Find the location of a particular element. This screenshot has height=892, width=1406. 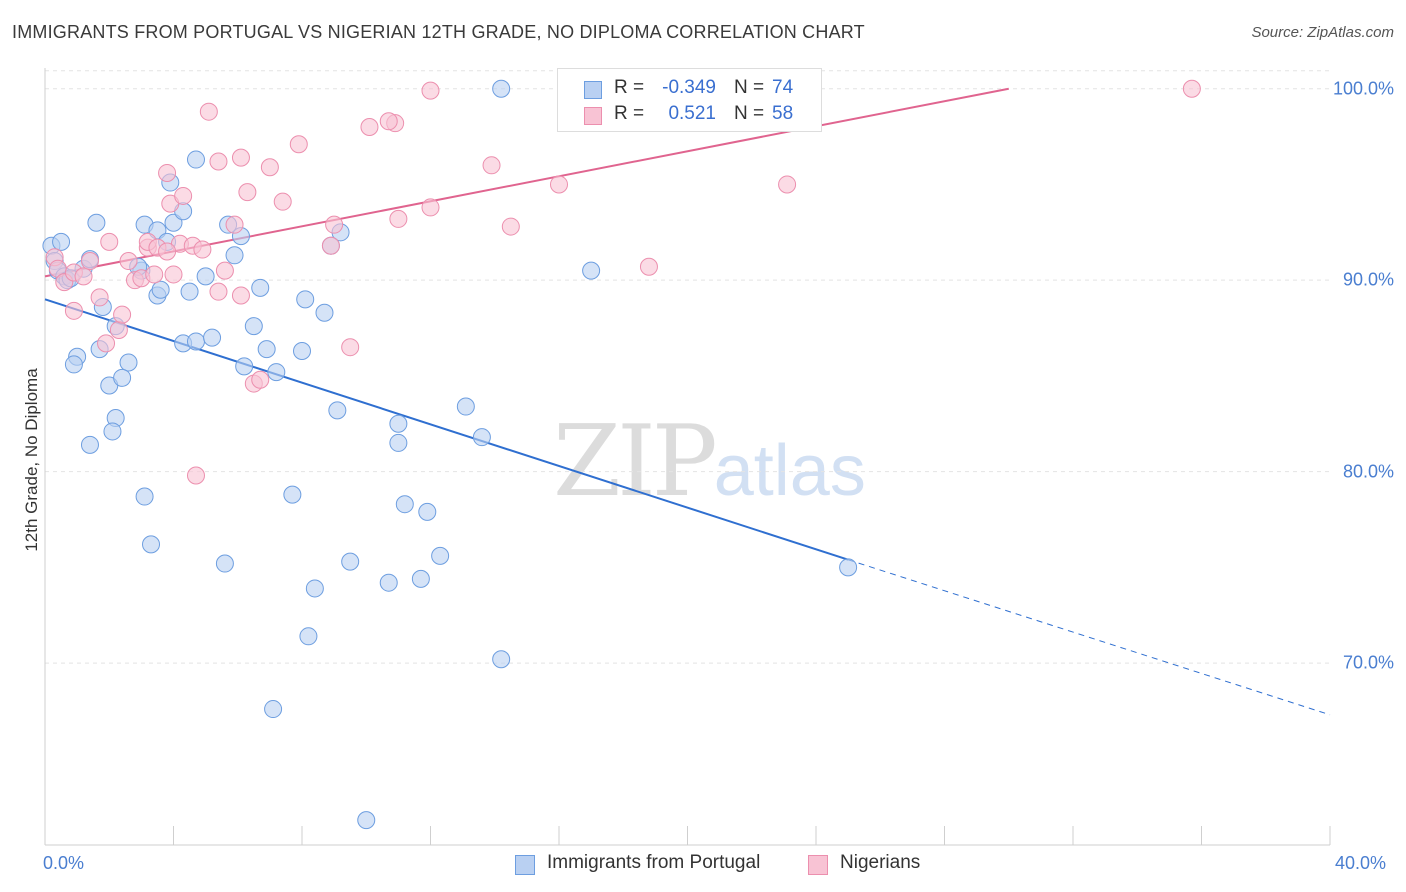

legend-n-value: 74 is located at coordinates (783, 87).